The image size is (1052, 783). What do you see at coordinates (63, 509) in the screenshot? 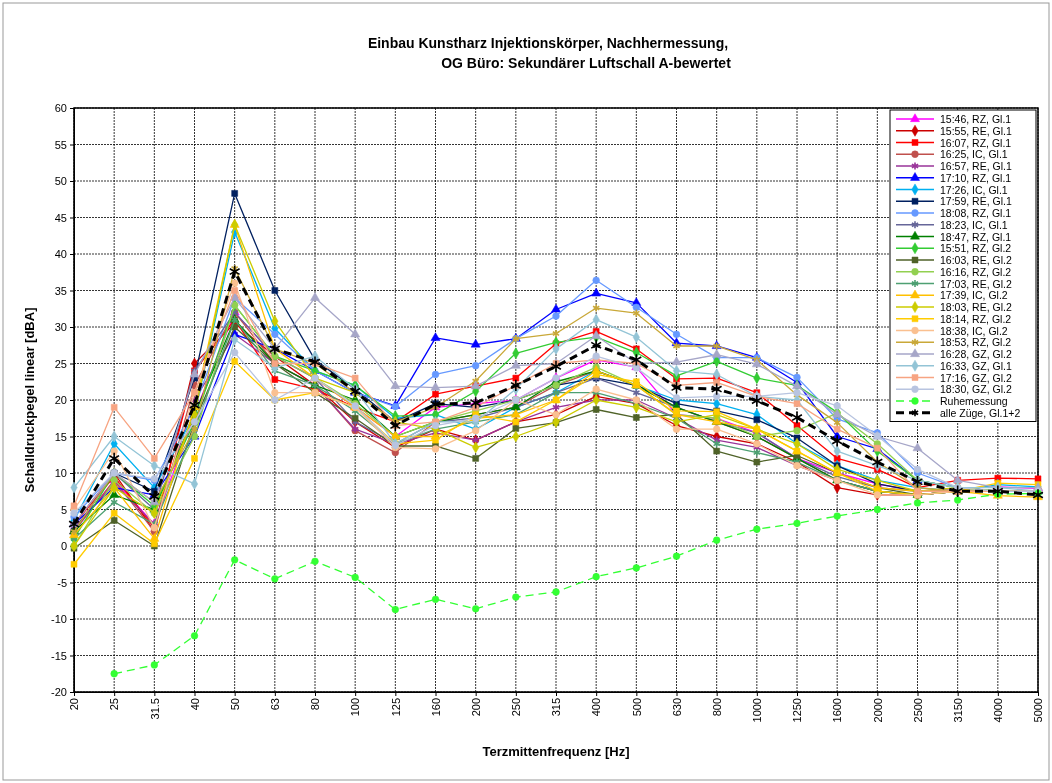
I see `y-tick-label: 5` at bounding box center [63, 509].